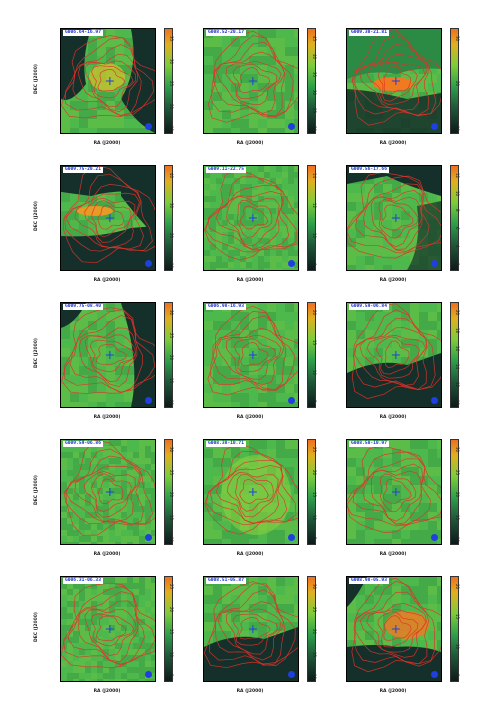  I want to click on map-panel: G009.59-06.84, so click(394, 355).